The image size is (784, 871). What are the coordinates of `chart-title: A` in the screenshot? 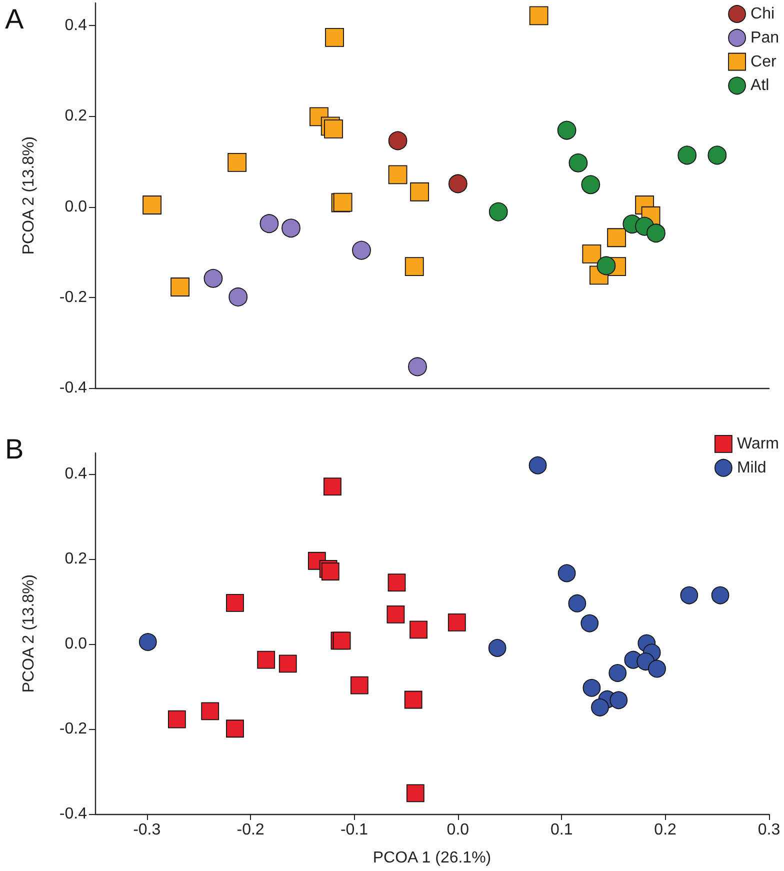 It's located at (14, 19).